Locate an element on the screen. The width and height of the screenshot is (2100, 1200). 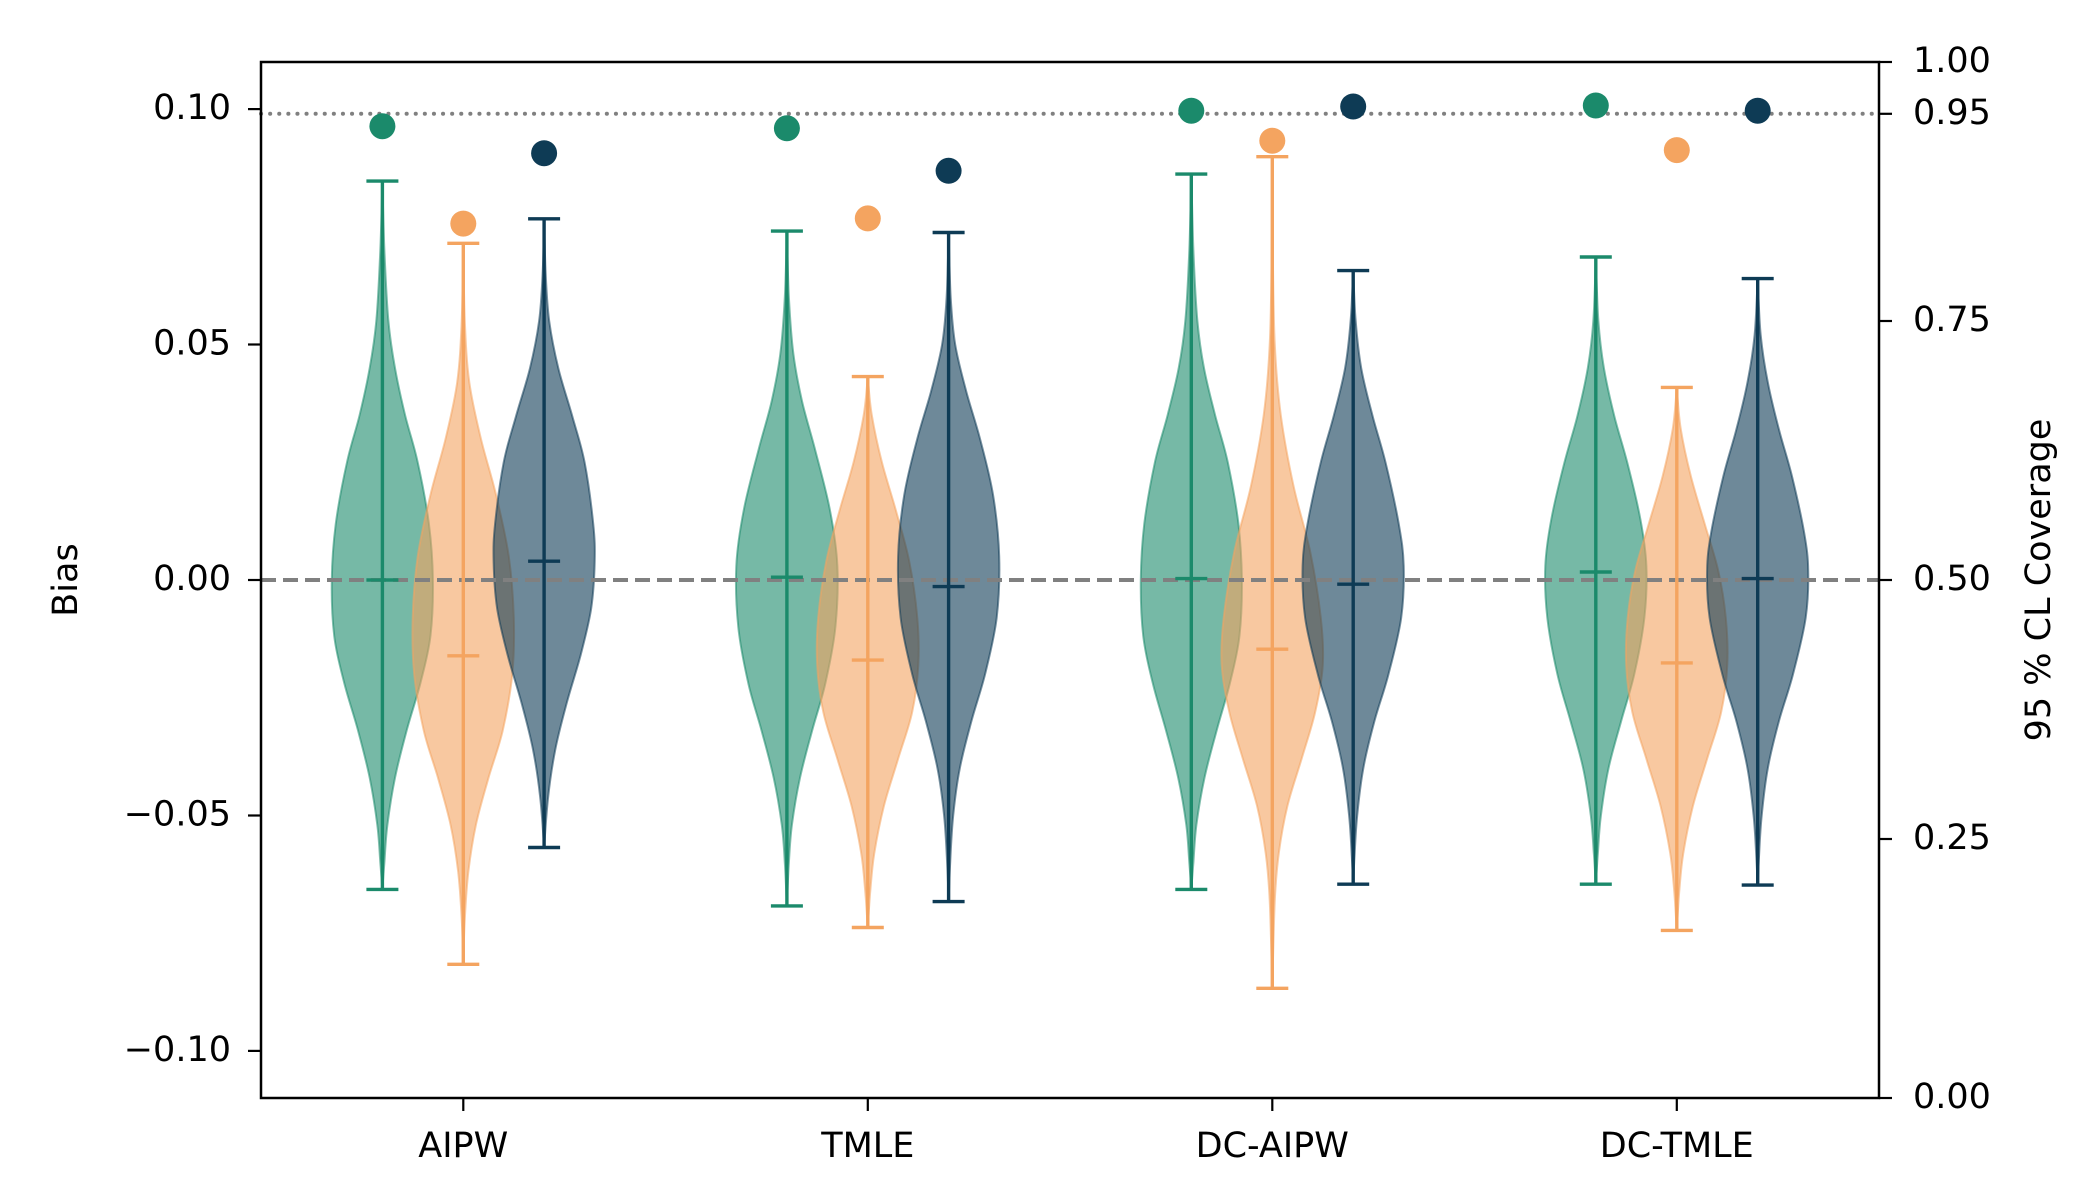
y-right-tick-label: 0.75 is located at coordinates (1952, 320).